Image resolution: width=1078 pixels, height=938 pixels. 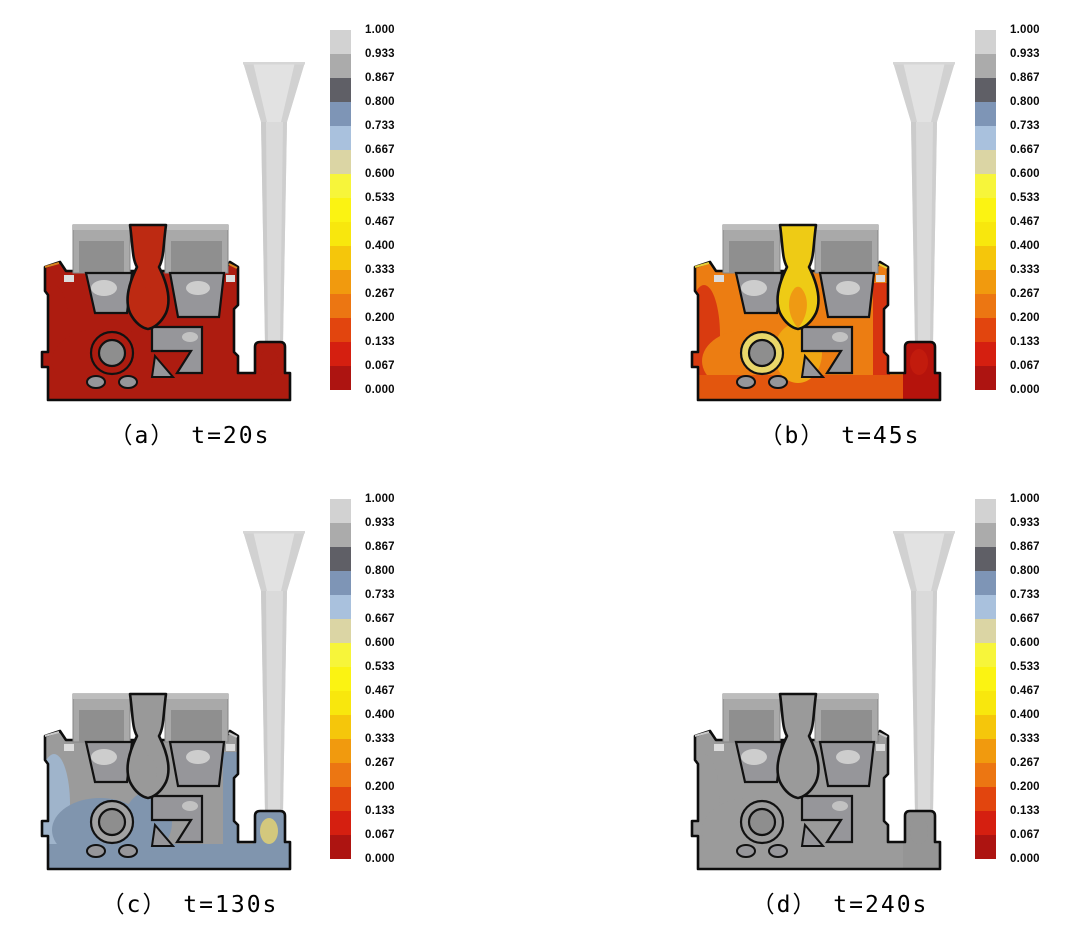 I want to click on panel-caption-a: （a） t=20s, so click(x=190, y=436).